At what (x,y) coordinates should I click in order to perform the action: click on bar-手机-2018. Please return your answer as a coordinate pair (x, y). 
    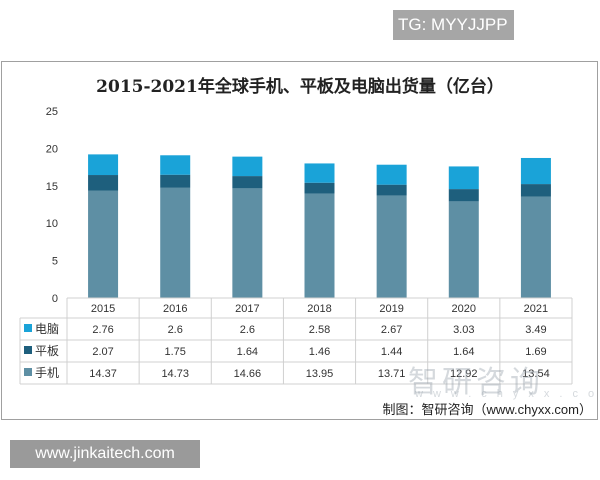
    Looking at the image, I should click on (319, 245).